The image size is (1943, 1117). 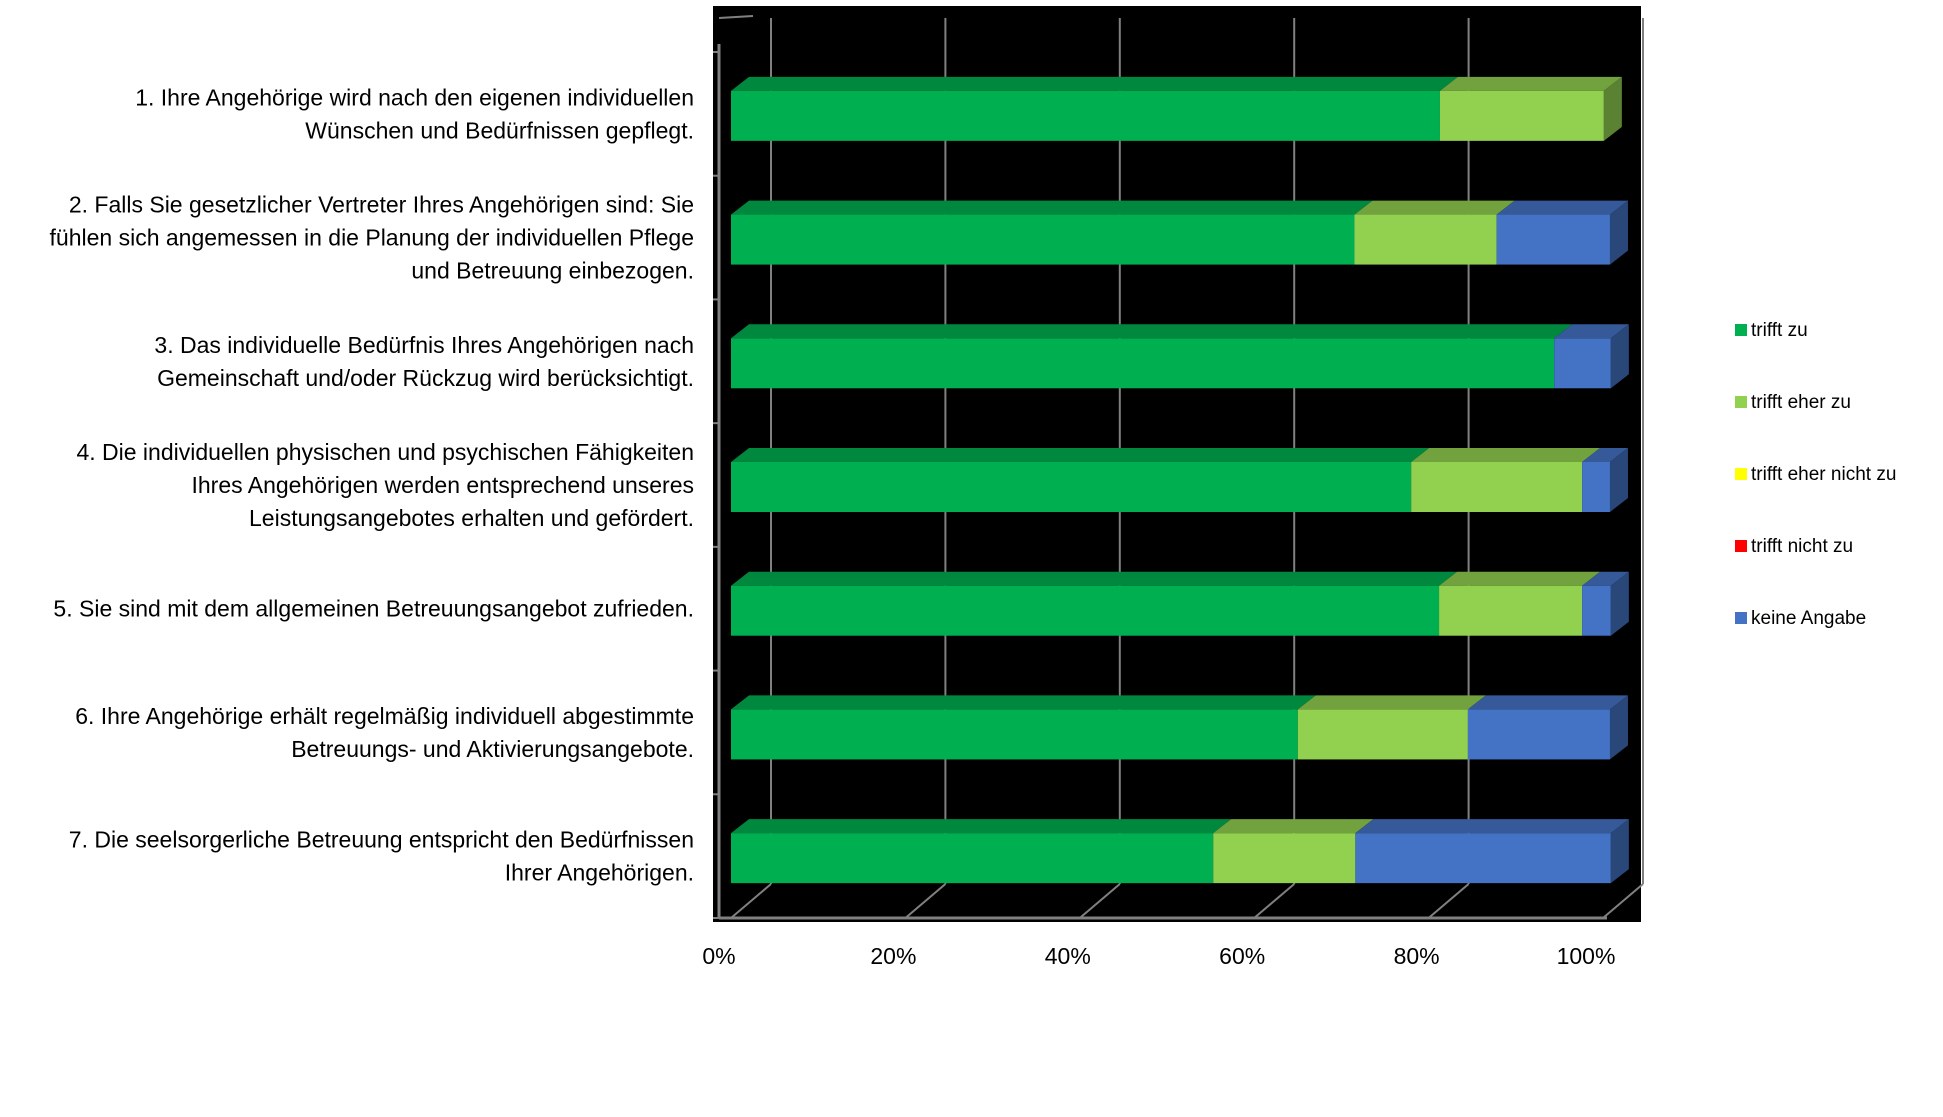 I want to click on legend-label: trifft eher nicht zu, so click(x=1823, y=474).